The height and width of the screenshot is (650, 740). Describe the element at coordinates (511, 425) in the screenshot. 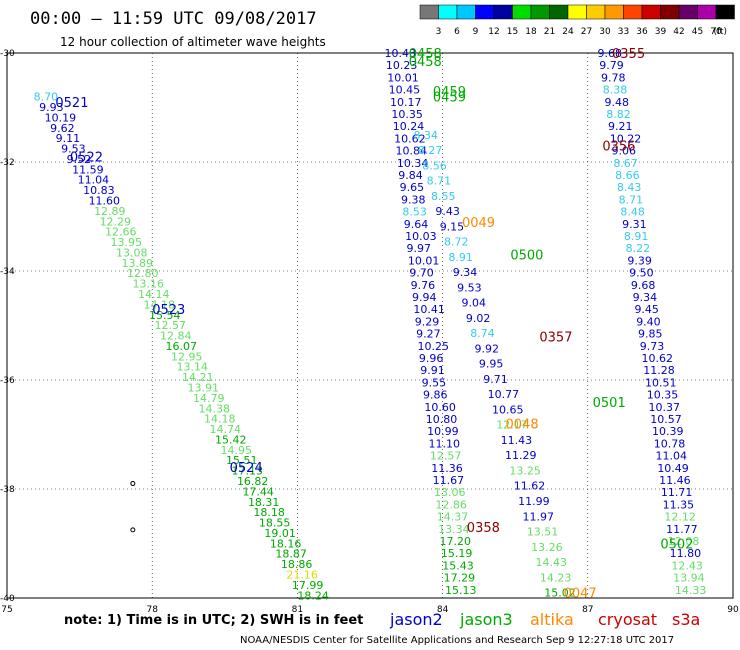

I see `wave-height-label: 12.17` at that location.